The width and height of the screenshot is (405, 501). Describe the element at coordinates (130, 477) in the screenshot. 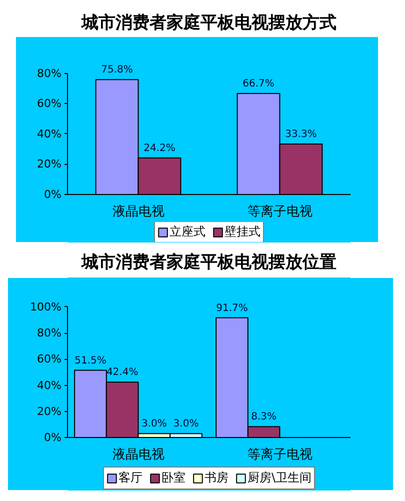

I see `legend-label: 客厅` at that location.